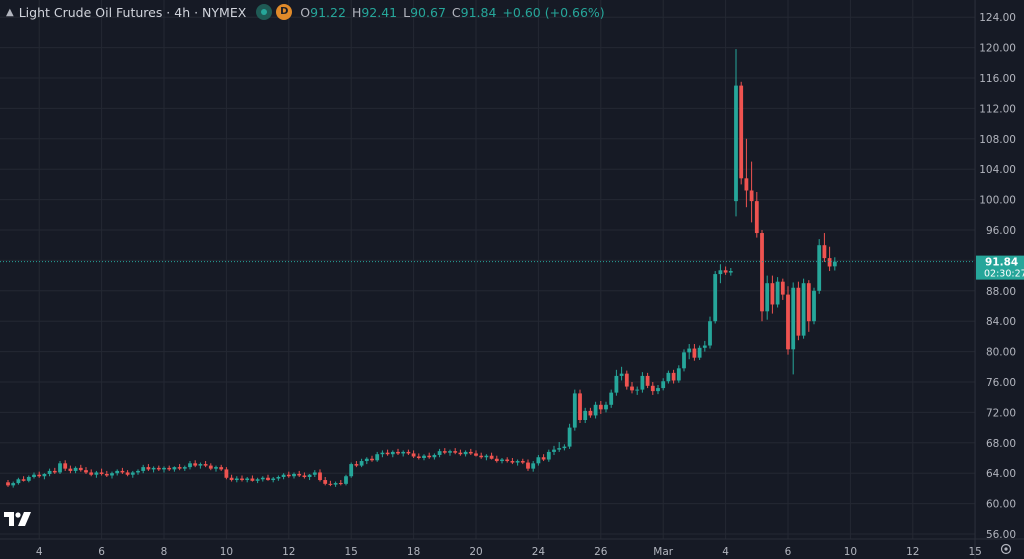 The image size is (1024, 559). Describe the element at coordinates (1006, 549) in the screenshot. I see `gear-icon` at that location.